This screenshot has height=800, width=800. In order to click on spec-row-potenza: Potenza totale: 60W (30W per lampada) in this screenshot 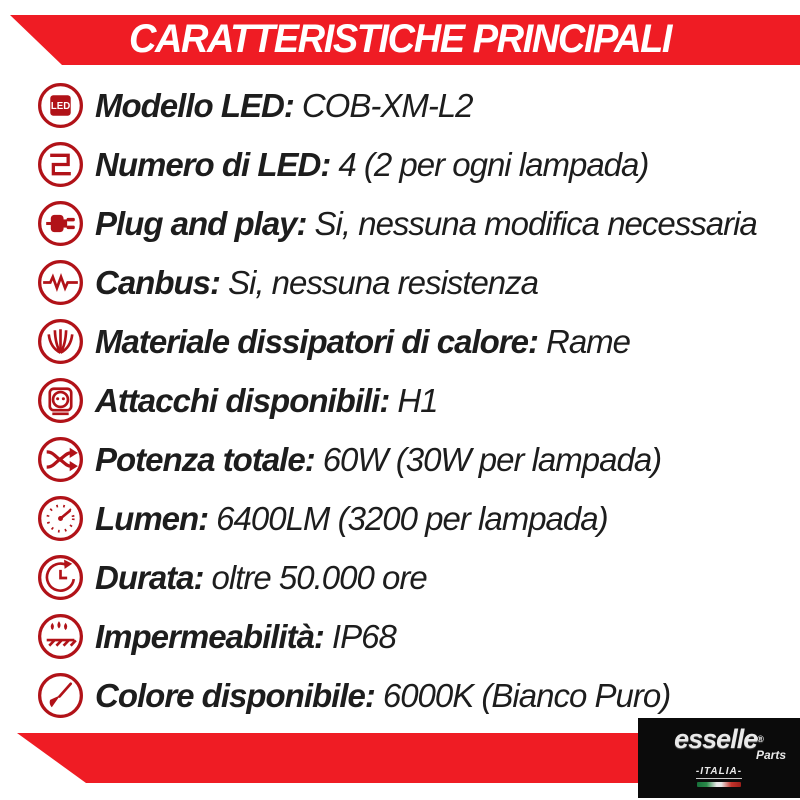, I will do `click(400, 459)`.